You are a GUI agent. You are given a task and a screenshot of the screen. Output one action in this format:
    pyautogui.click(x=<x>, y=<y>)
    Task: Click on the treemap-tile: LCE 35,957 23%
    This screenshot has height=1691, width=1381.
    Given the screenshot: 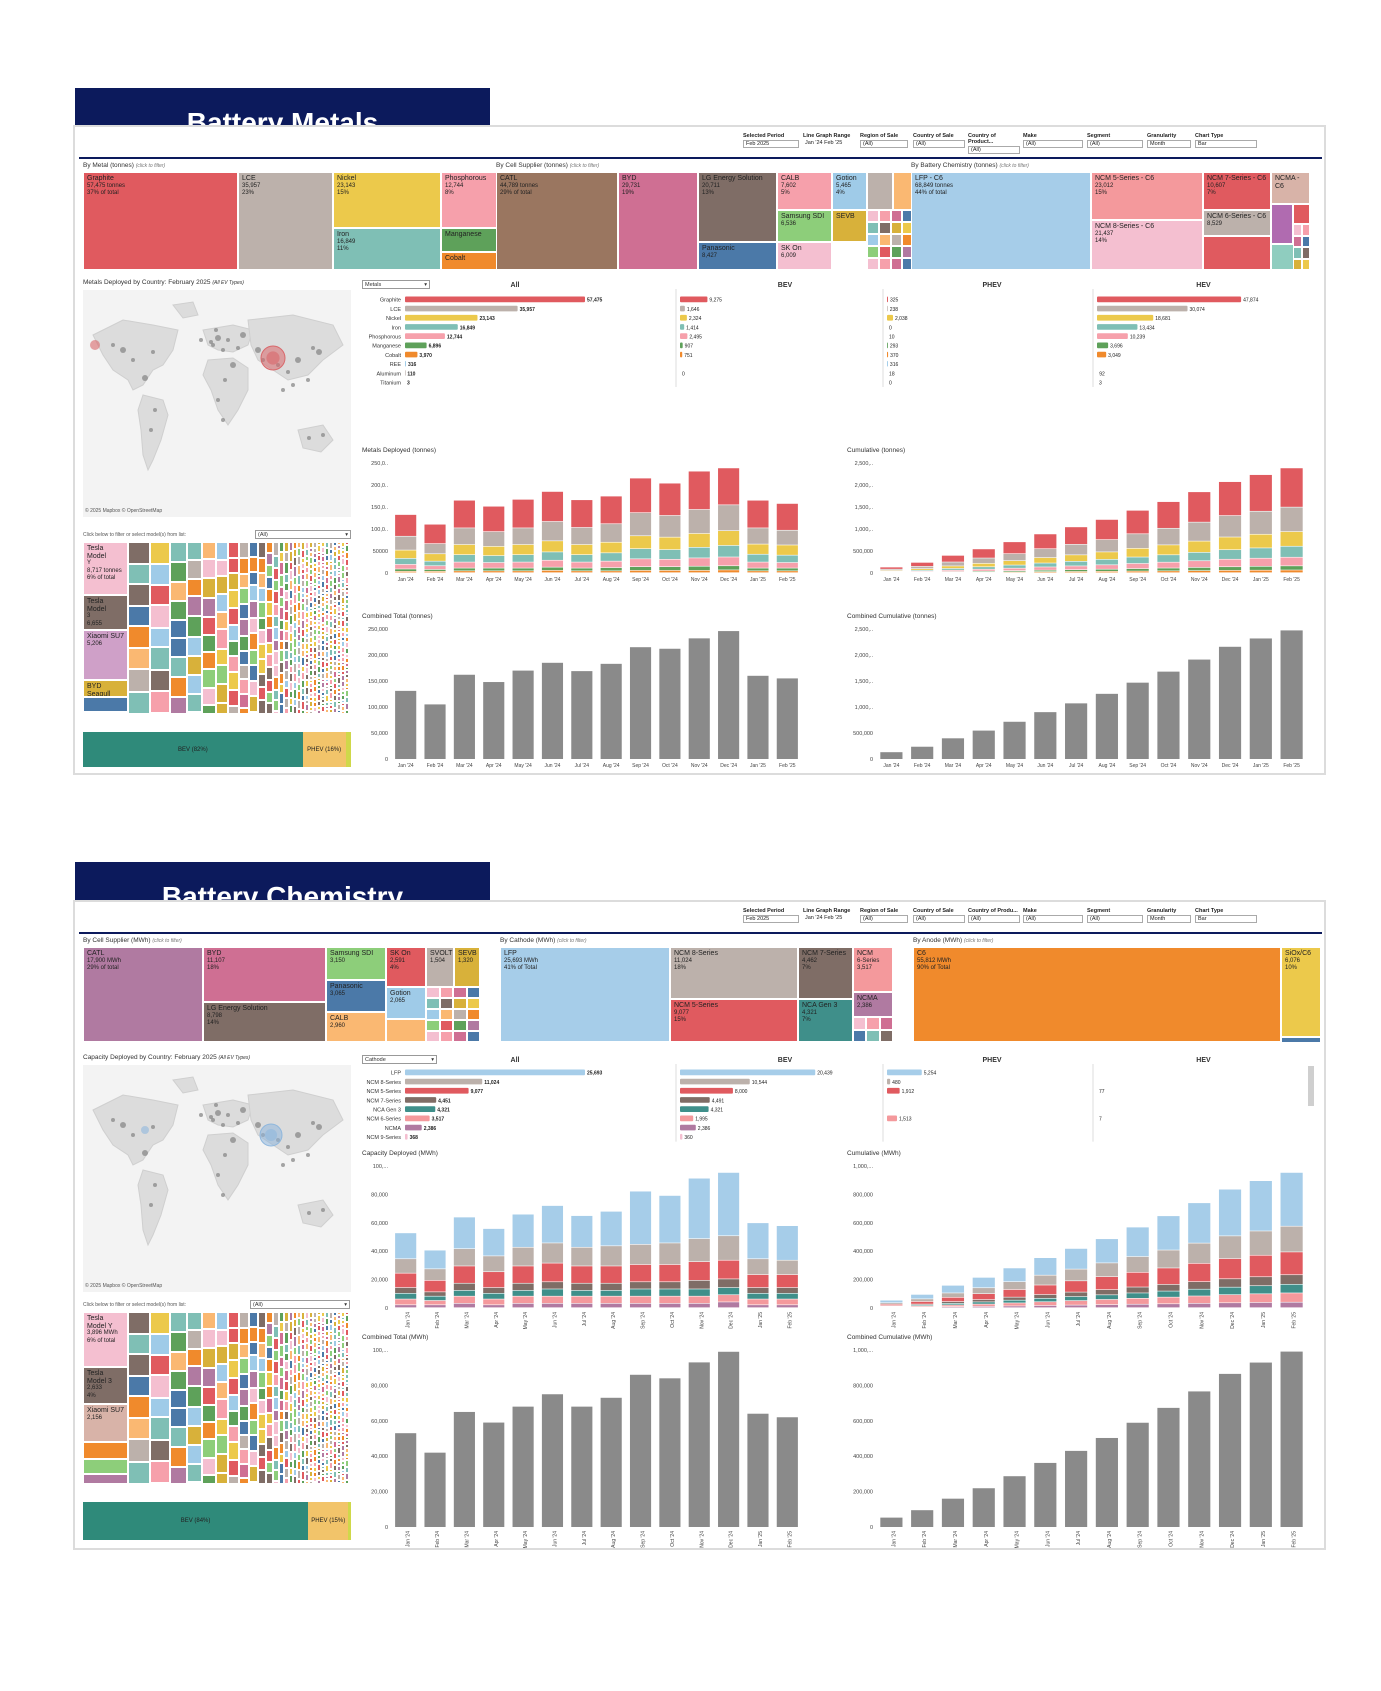 What is the action you would take?
    pyautogui.click(x=285, y=221)
    